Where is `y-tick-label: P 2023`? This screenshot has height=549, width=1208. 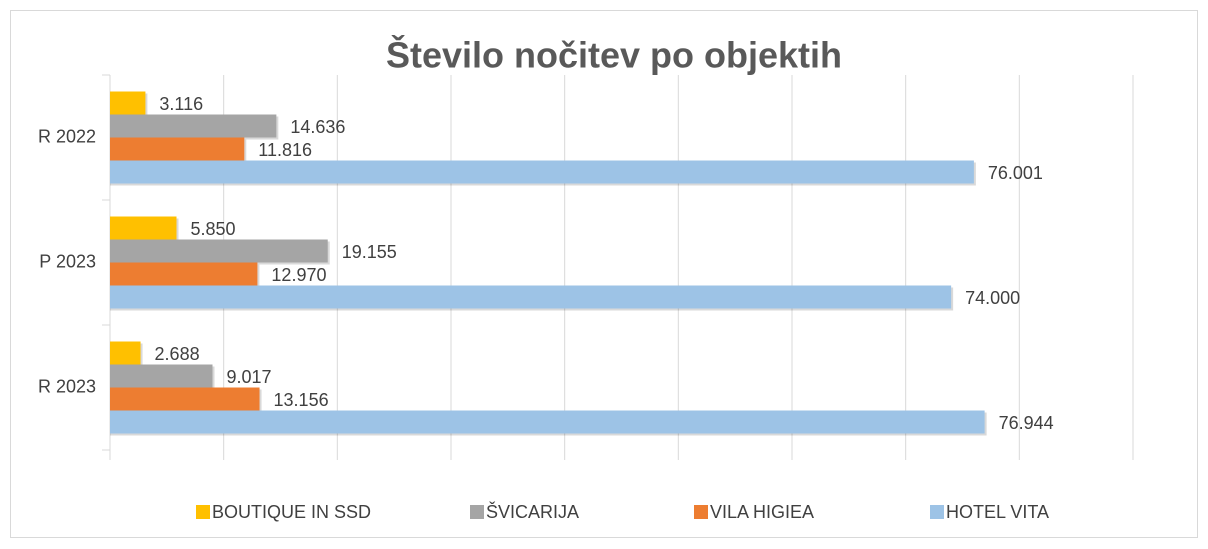 y-tick-label: P 2023 is located at coordinates (67, 261).